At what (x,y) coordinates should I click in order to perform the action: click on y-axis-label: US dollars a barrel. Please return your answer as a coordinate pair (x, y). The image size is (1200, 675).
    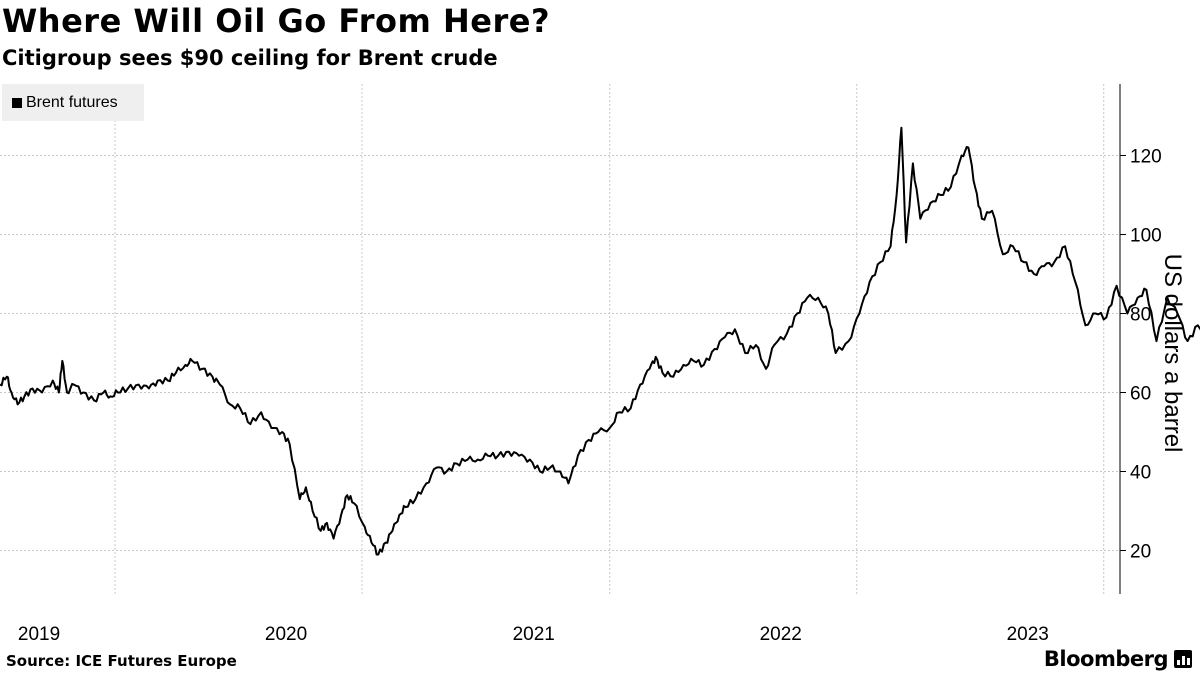
    Looking at the image, I should click on (1172, 353).